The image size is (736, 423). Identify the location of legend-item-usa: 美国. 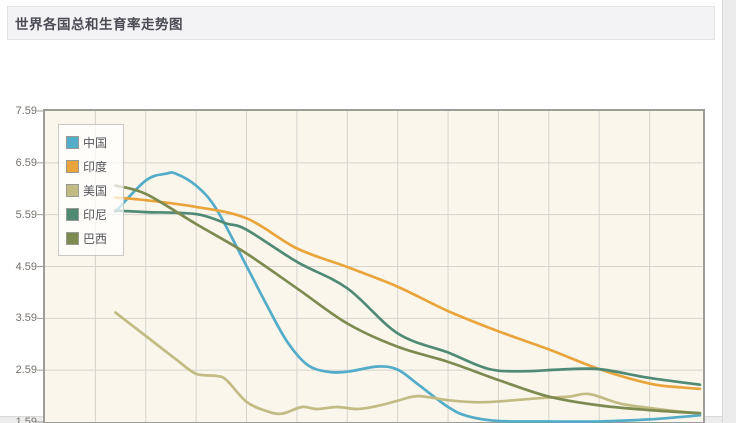
(94, 190).